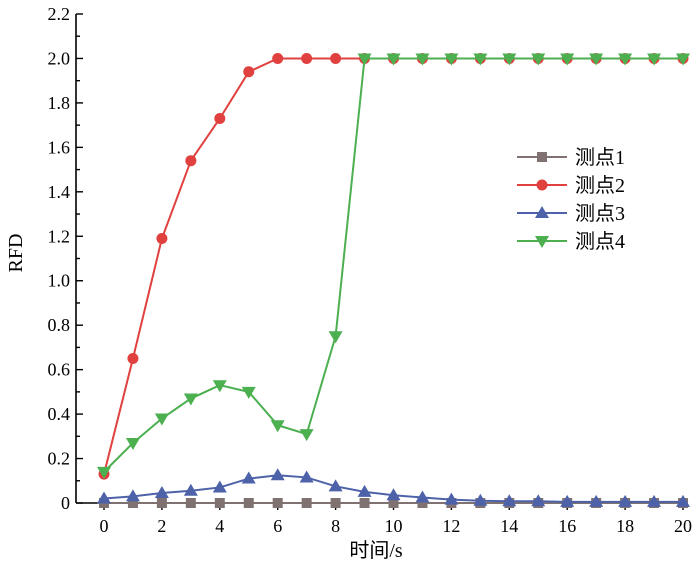 This screenshot has height=569, width=700. Describe the element at coordinates (59, 147) in the screenshot. I see `y-tick-label: 1.6` at that location.